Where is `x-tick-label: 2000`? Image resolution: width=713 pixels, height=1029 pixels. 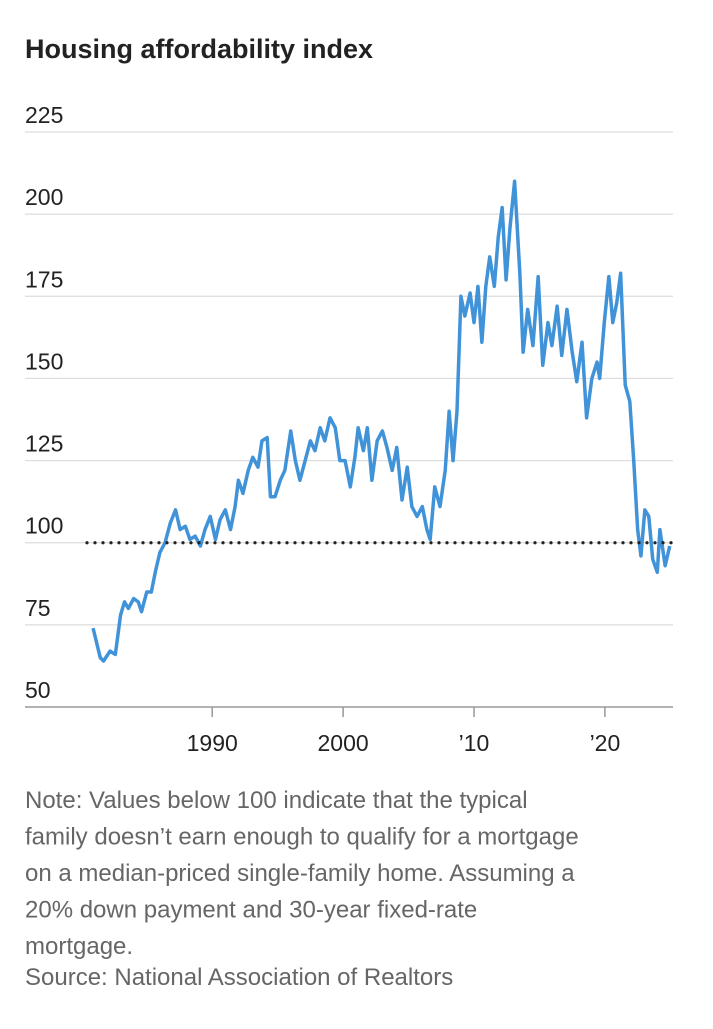 x-tick-label: 2000 is located at coordinates (343, 743).